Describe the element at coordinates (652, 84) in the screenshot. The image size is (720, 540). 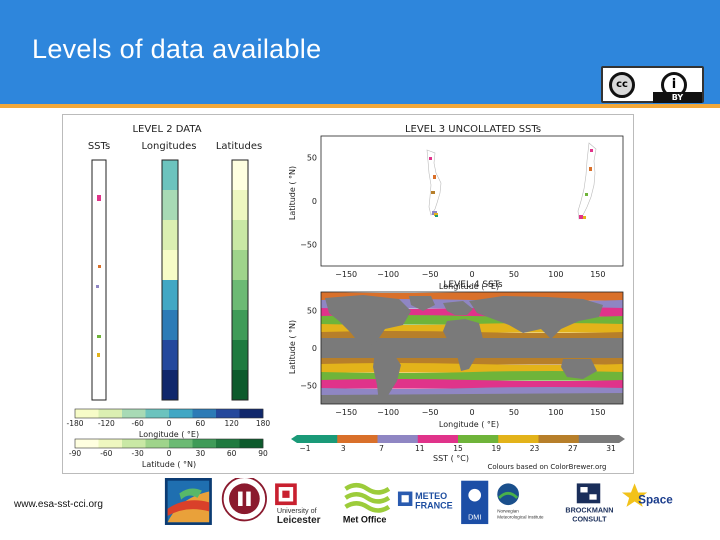
I see `cc-by-license-badge: cc i BY` at that location.